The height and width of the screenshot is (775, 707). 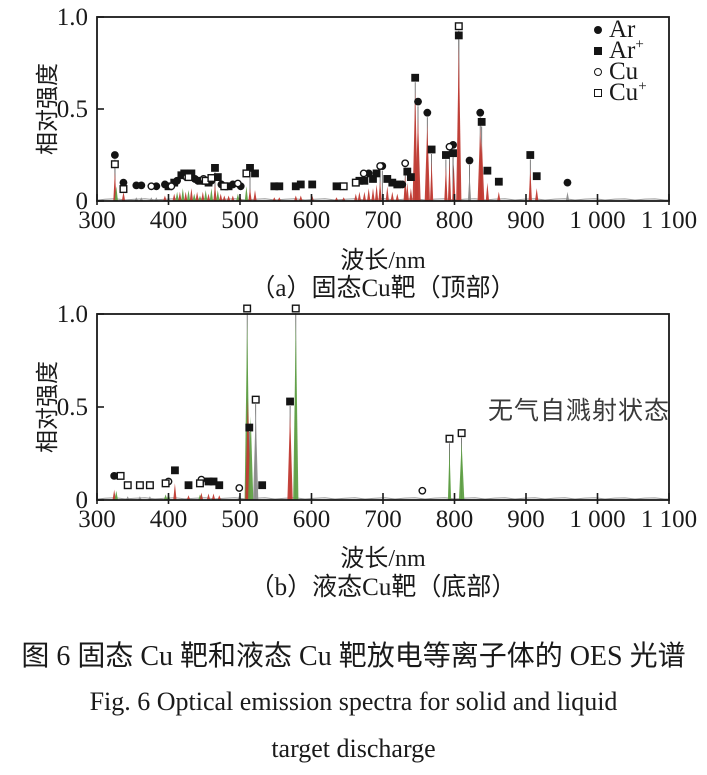 I want to click on x-axis-label-b: 波长/nm, so click(x=383, y=559).